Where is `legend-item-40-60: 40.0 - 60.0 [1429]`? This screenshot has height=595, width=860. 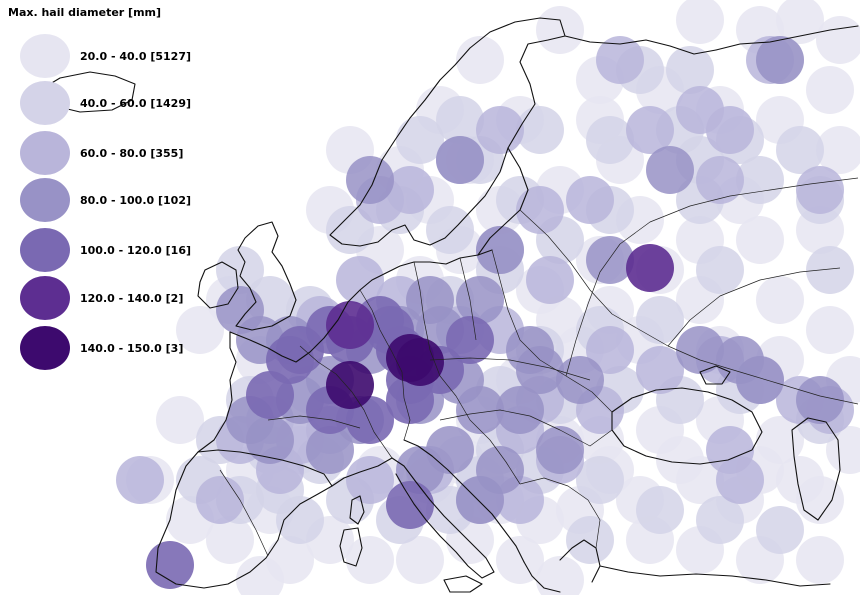
legend-item-40-60: 40.0 - 60.0 [1429] is located at coordinates (105, 103).